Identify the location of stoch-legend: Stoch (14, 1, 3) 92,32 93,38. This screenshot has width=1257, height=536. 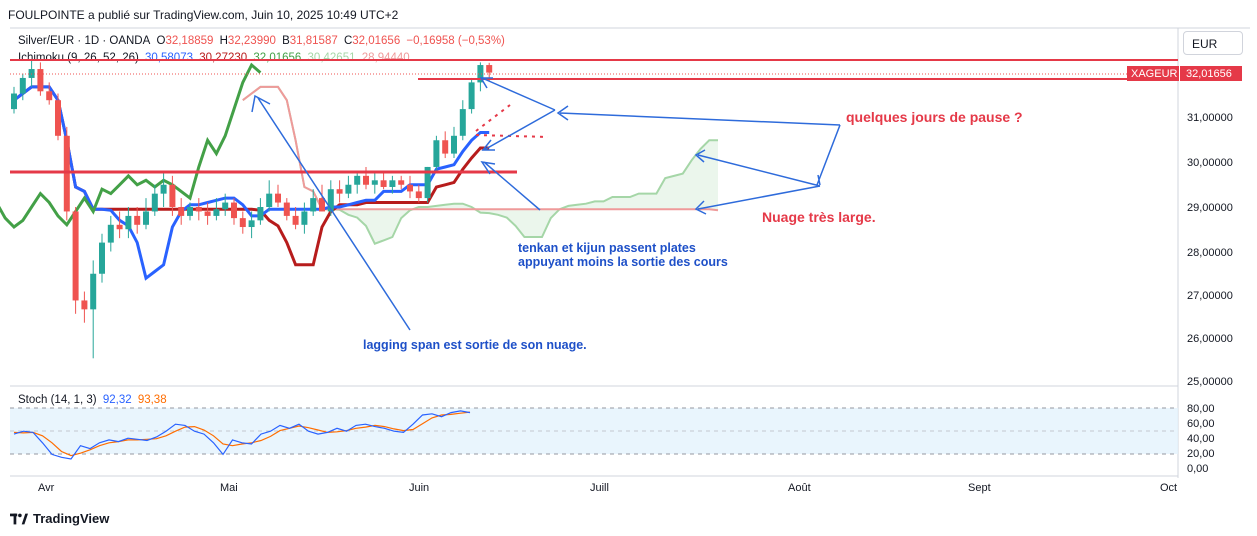
(94, 400).